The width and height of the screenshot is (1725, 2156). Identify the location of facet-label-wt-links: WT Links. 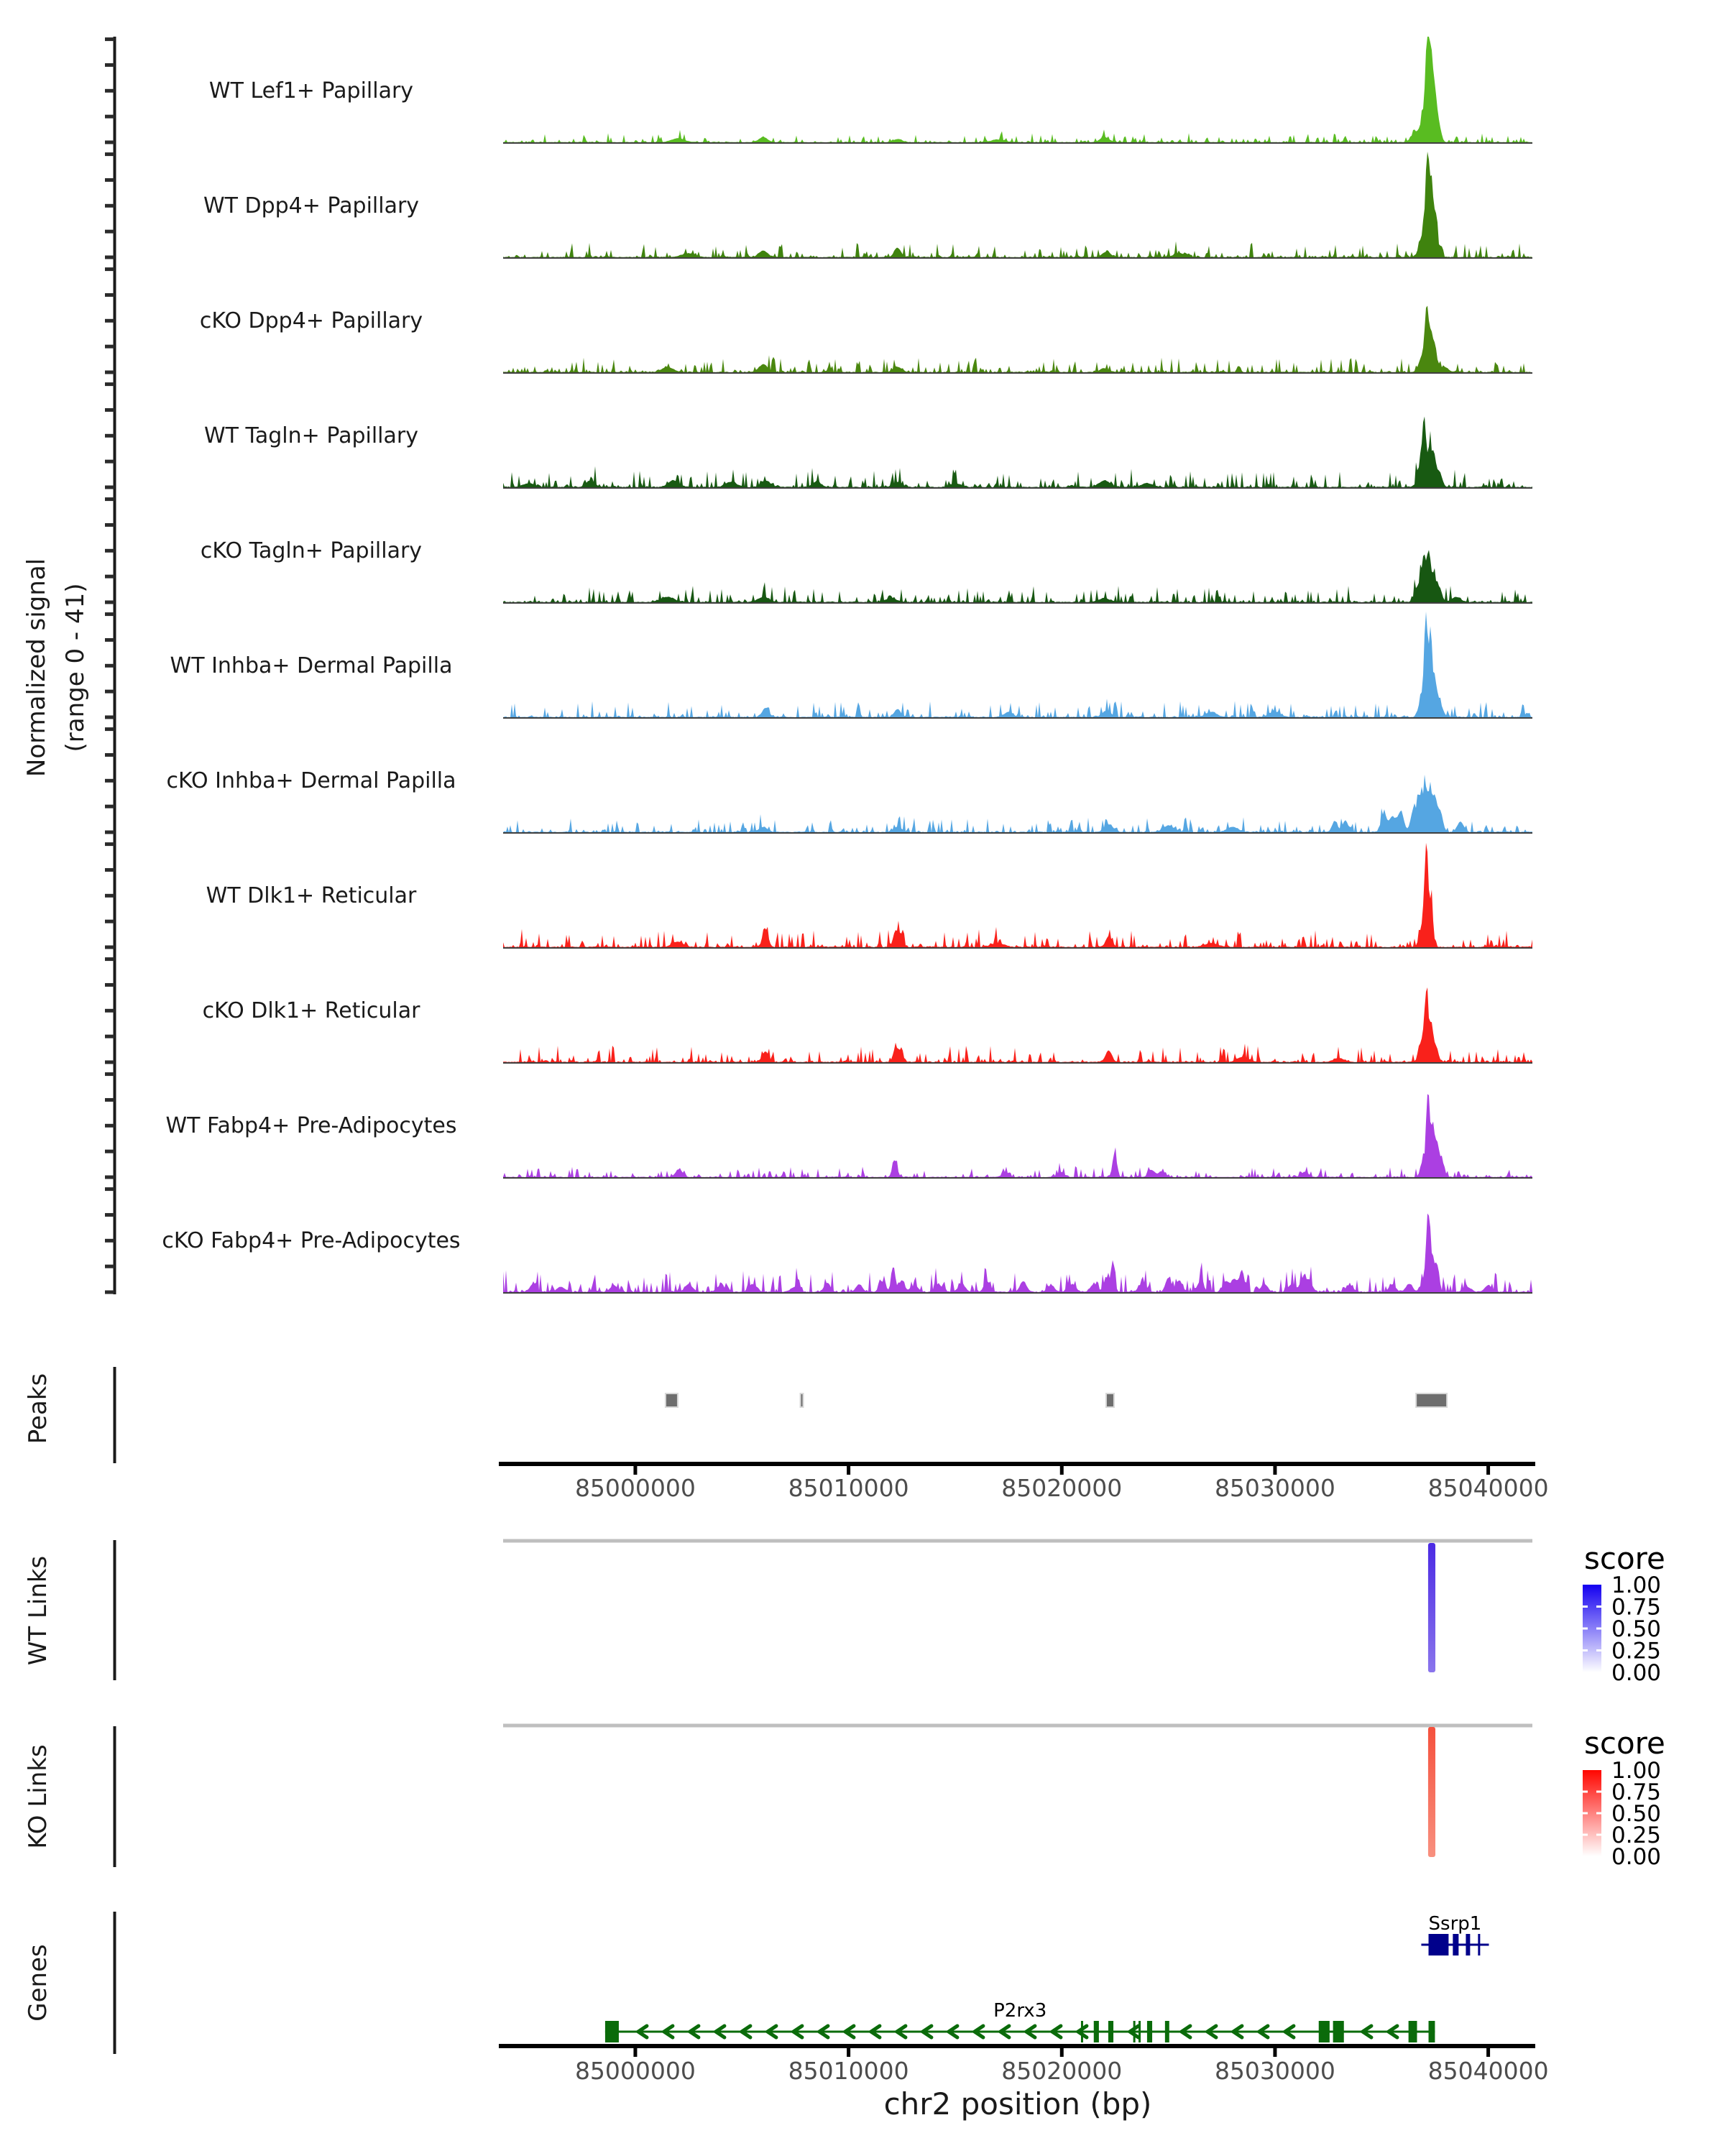
(38, 1611).